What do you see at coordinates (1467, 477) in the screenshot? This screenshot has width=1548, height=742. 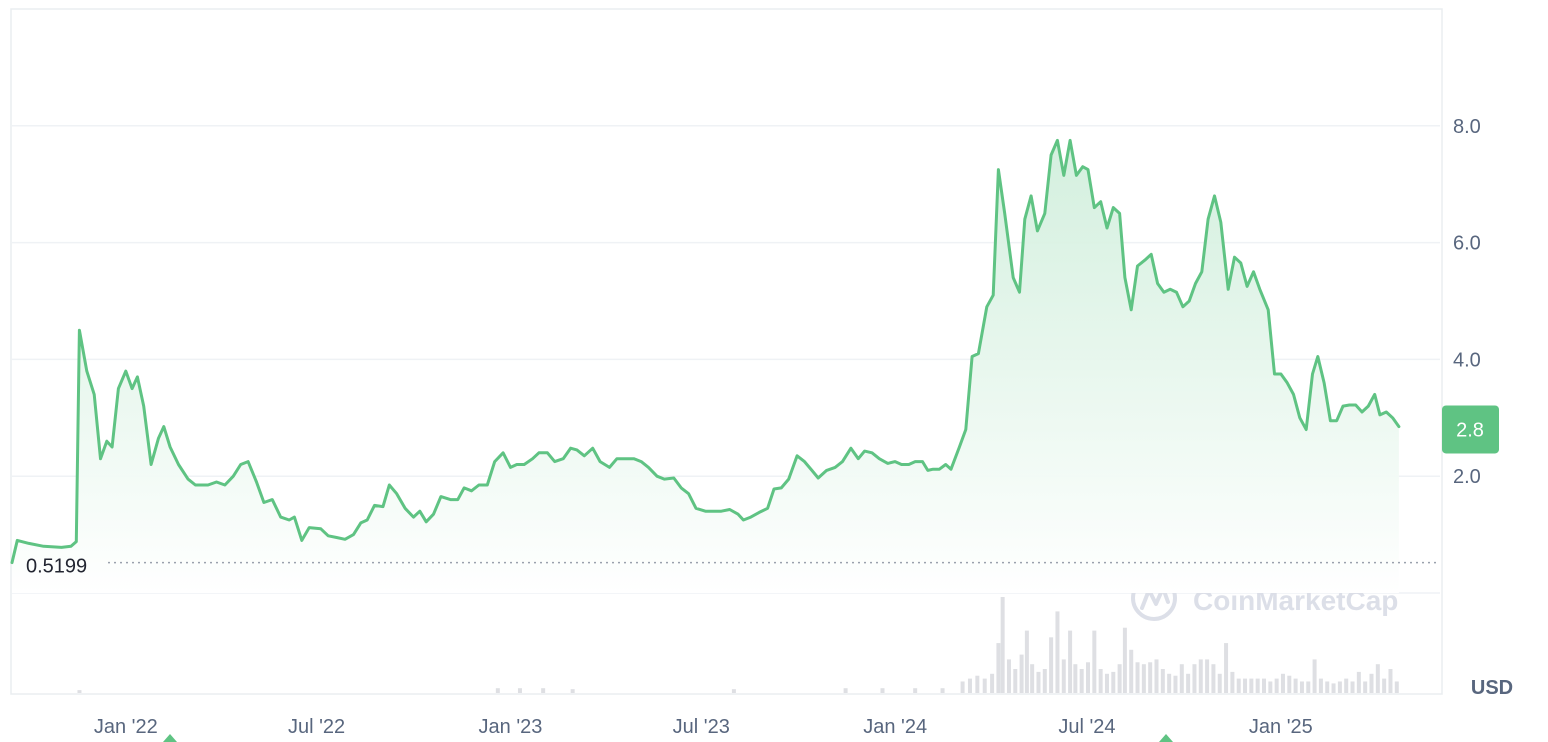 I see `y-tick-label: 2.0` at bounding box center [1467, 477].